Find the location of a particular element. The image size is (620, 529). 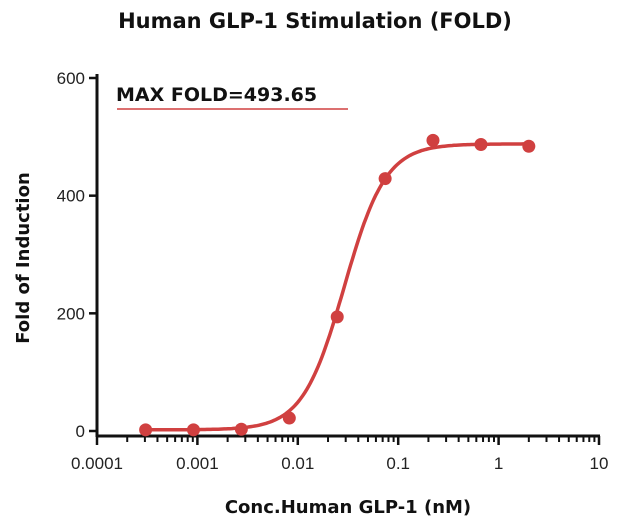

x-tick-label: 0.001 is located at coordinates (197, 463).